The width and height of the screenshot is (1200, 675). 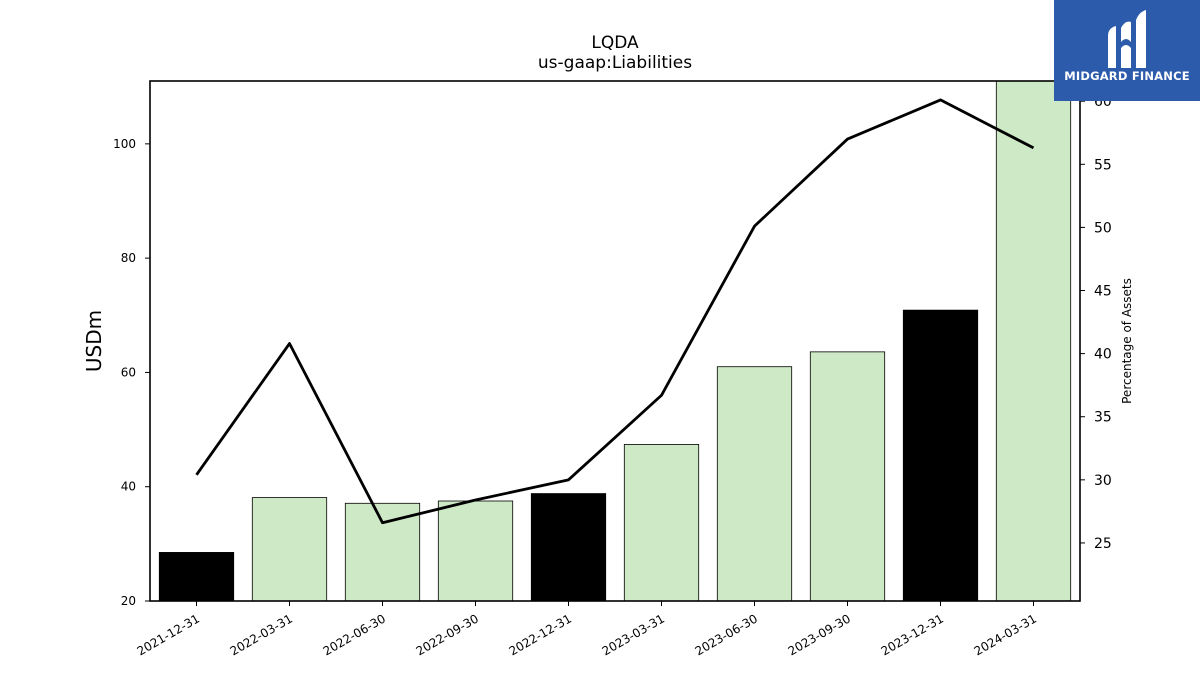 What do you see at coordinates (1127, 39) in the screenshot?
I see `logo-mark-icon` at bounding box center [1127, 39].